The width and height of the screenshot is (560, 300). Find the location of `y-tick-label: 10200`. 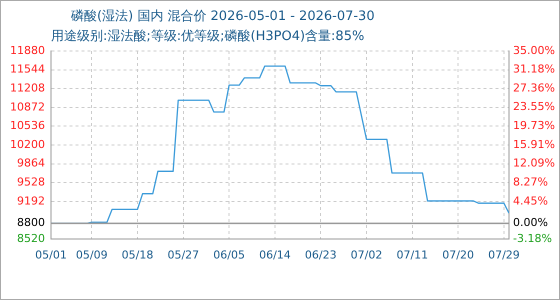

y-tick-label: 10200 is located at coordinates (27, 144).